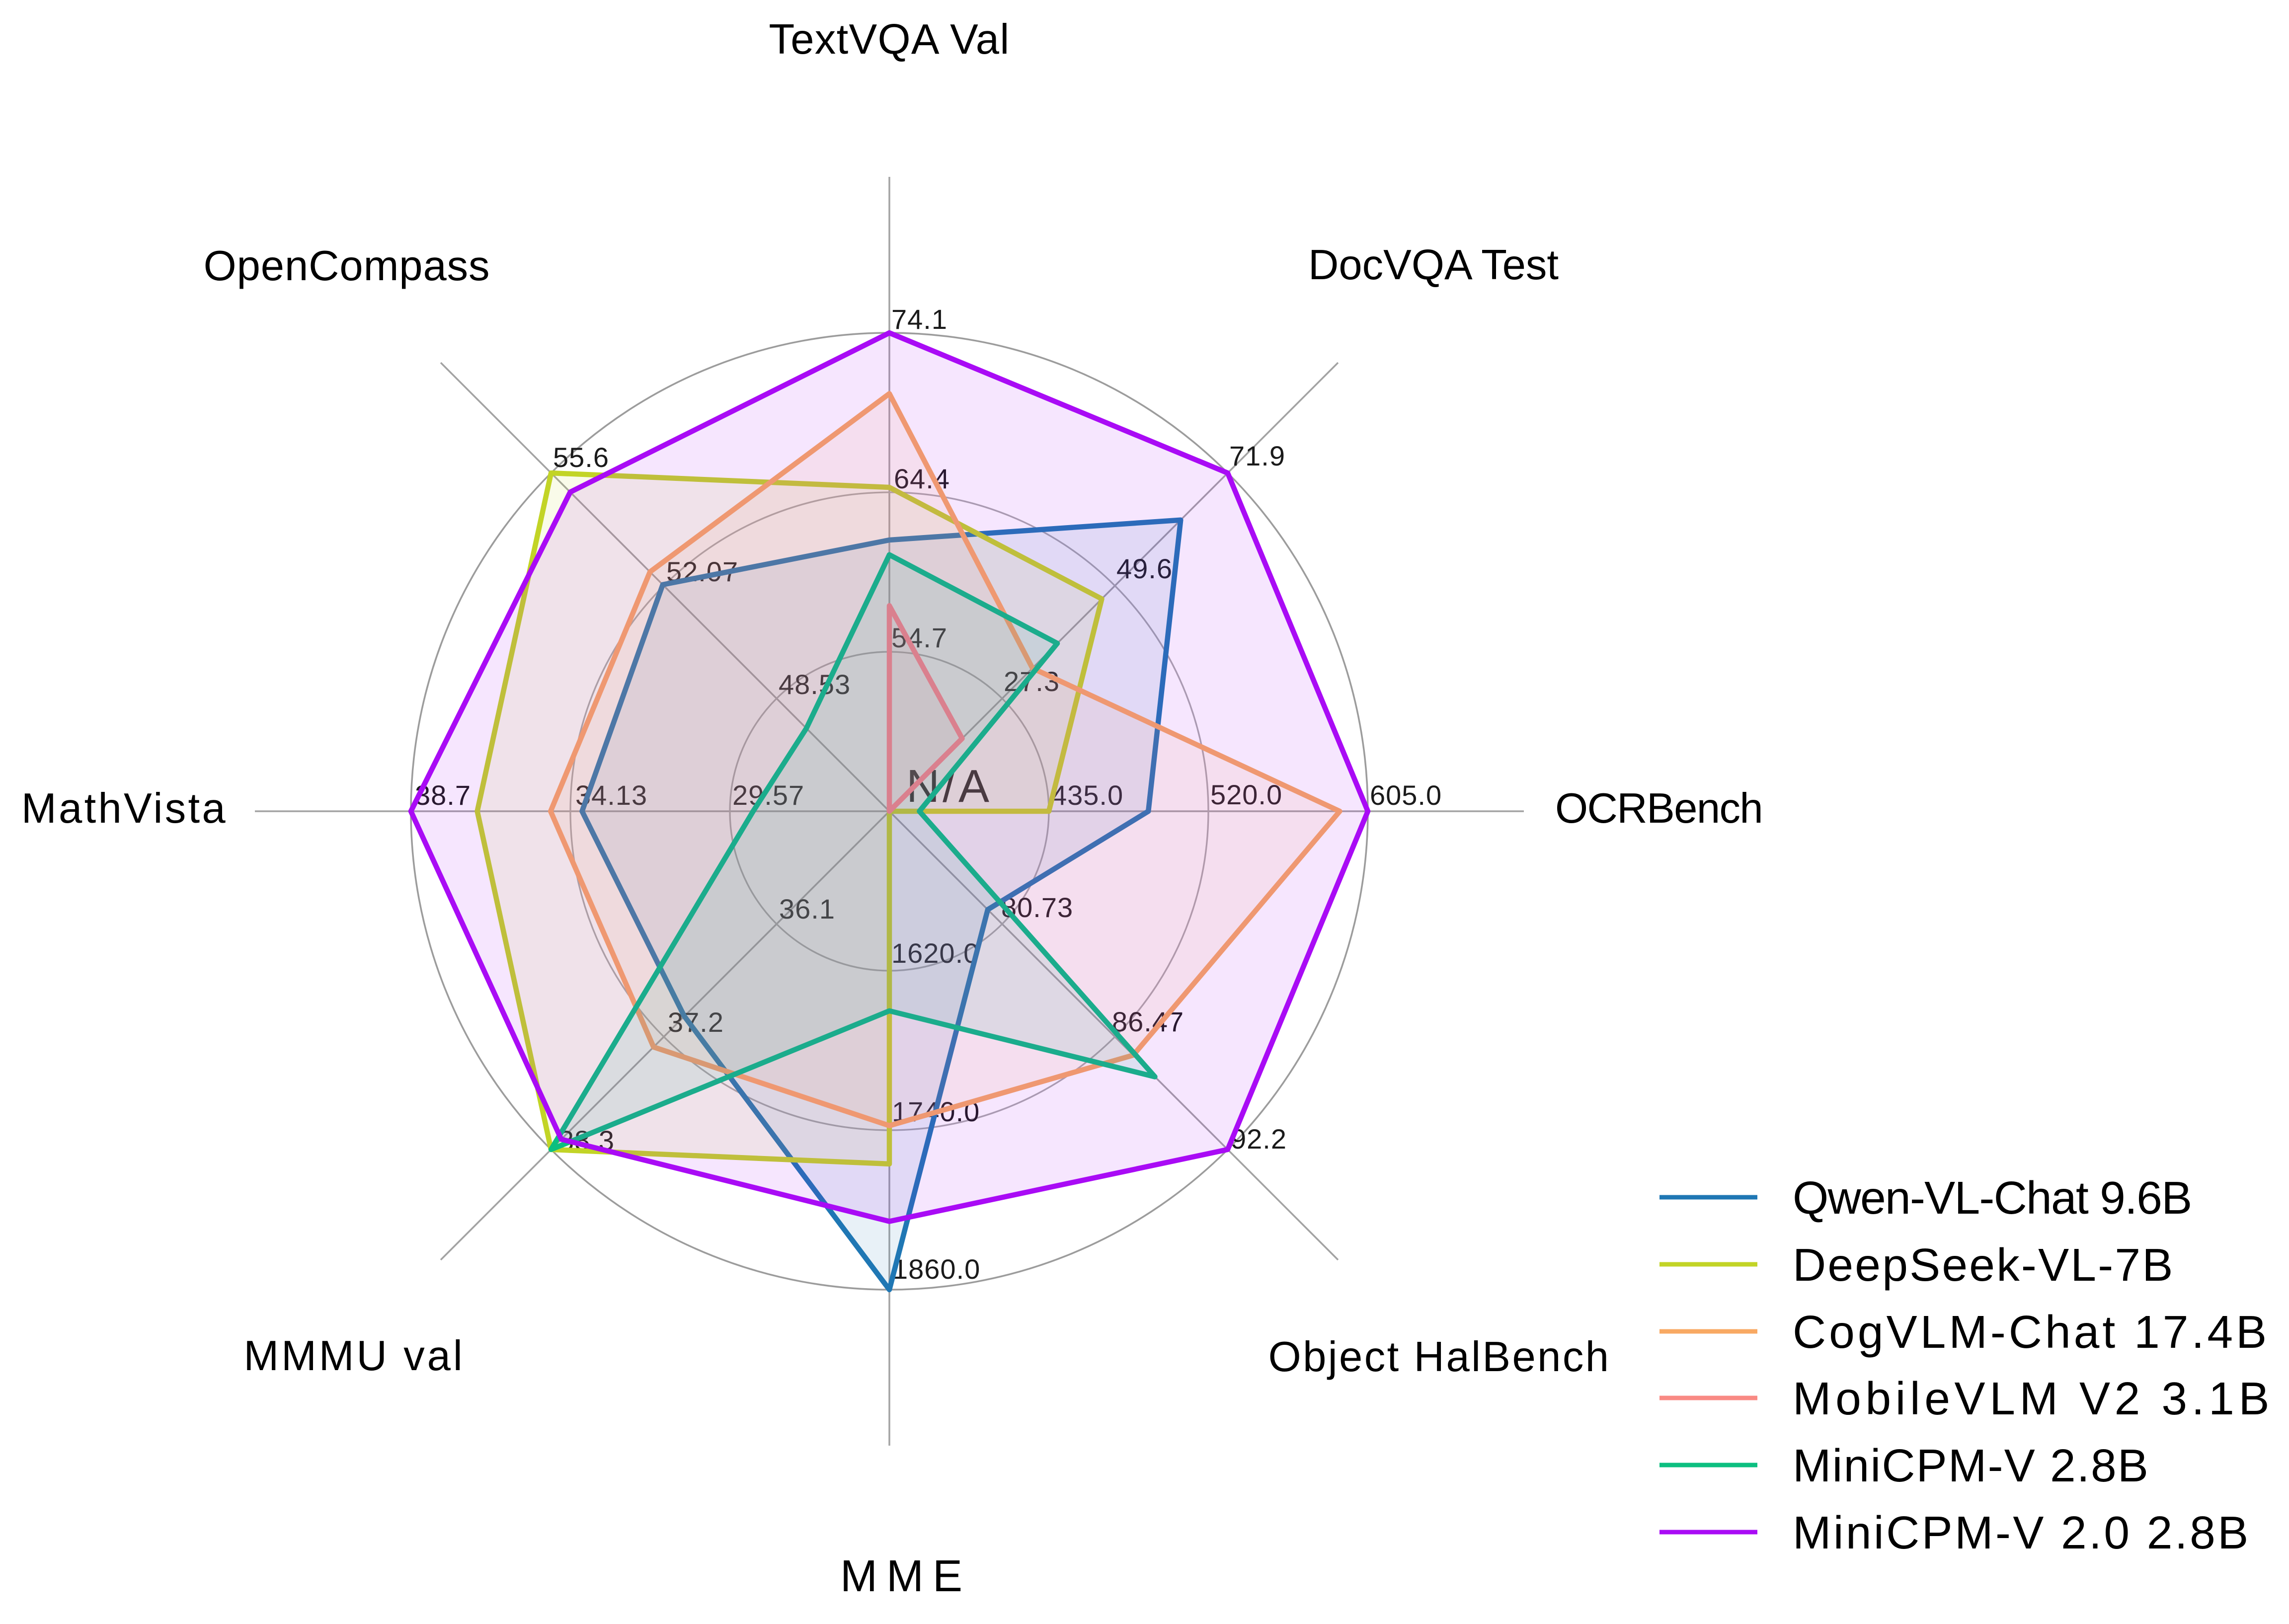 Image resolution: width=2289 pixels, height=1624 pixels. What do you see at coordinates (1144, 568) in the screenshot?
I see `svg-text: 49.6` at bounding box center [1144, 568].